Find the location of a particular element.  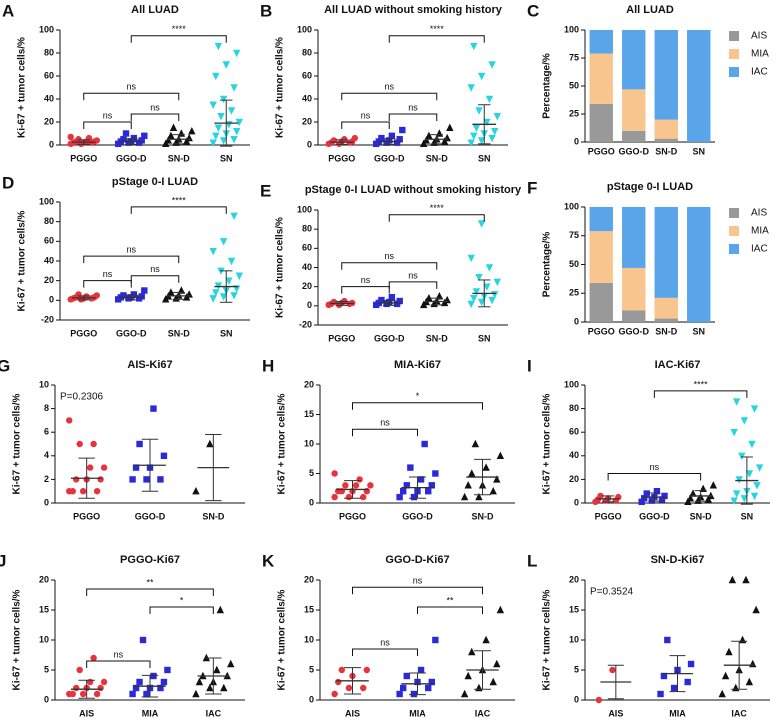

x-tick-label: SN-D is located at coordinates (179, 158).